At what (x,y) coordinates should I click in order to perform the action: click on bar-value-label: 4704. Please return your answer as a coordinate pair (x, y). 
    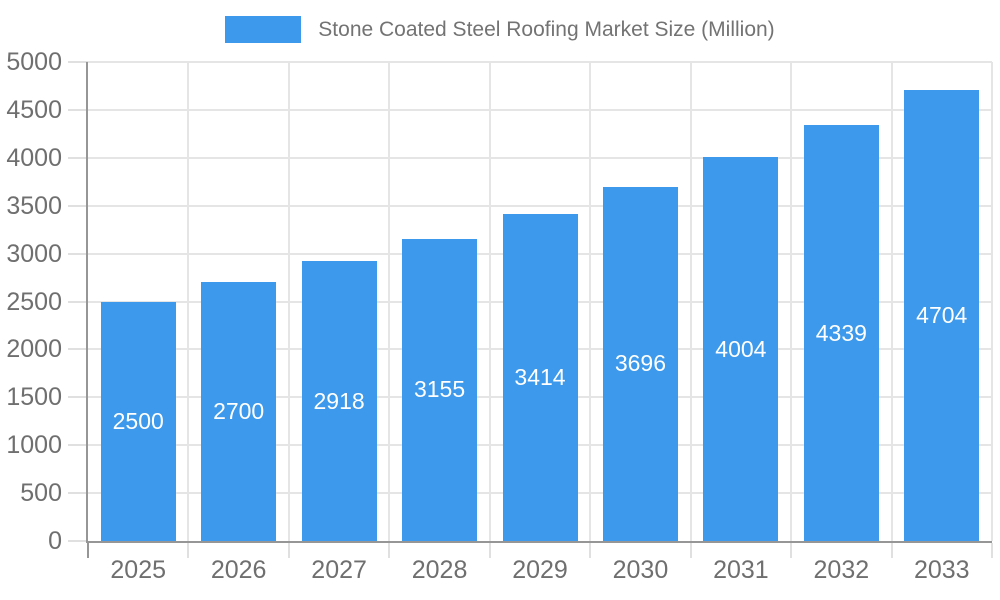
    Looking at the image, I should click on (942, 315).